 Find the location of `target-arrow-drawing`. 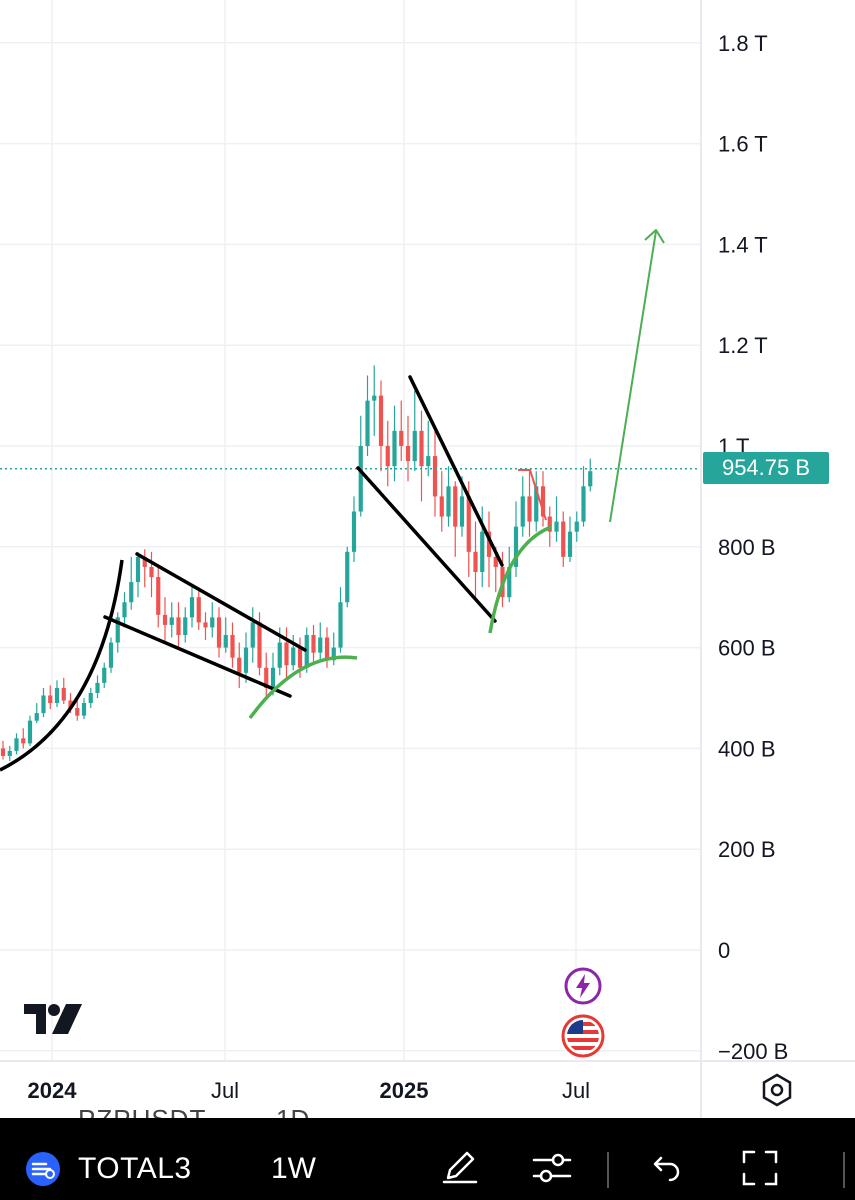

target-arrow-drawing is located at coordinates (633, 376).